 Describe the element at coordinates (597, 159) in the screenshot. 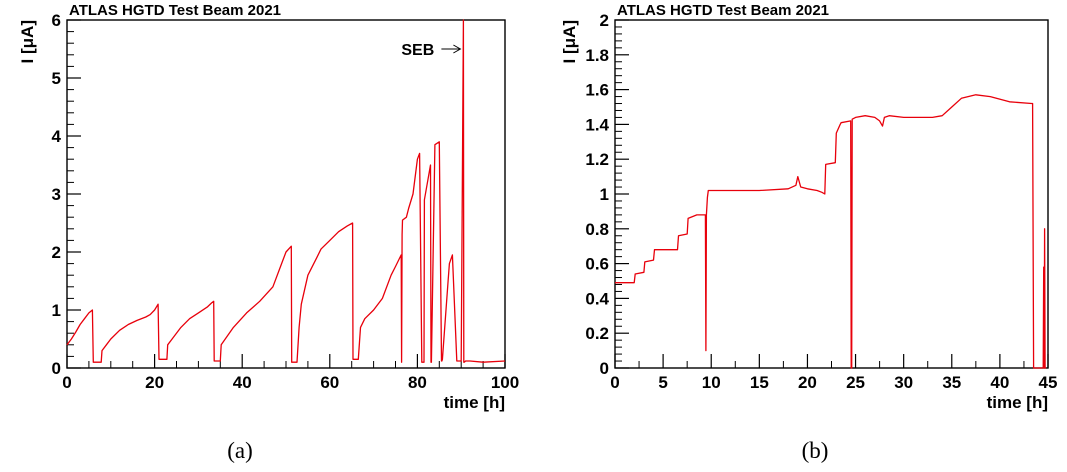

I see `y-tick-label: 1.2` at that location.